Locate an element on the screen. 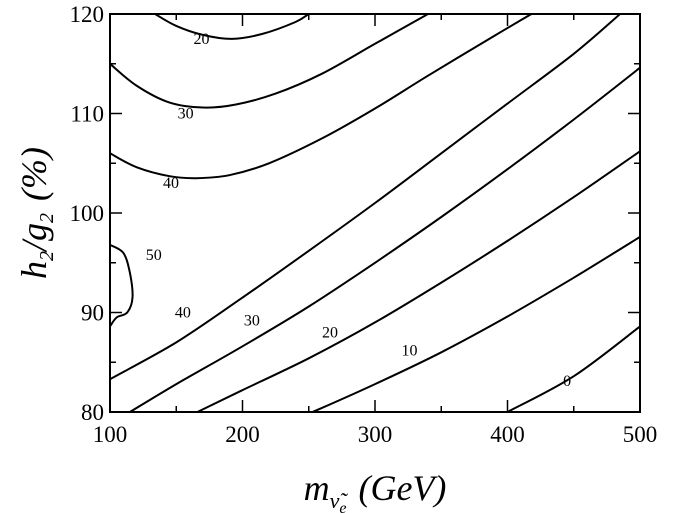  x-tick-label: 300 is located at coordinates (375, 434).